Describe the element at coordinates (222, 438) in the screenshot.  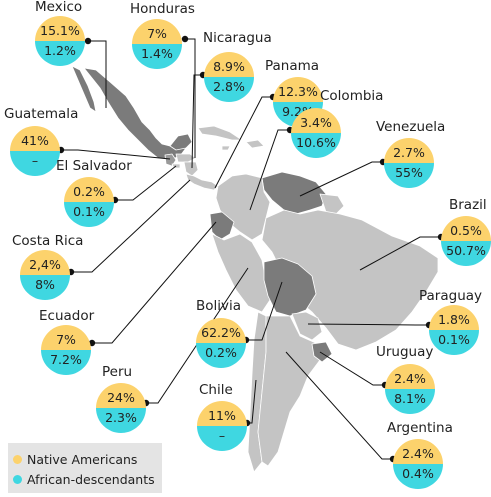
I see `african-value-chile: –` at that location.